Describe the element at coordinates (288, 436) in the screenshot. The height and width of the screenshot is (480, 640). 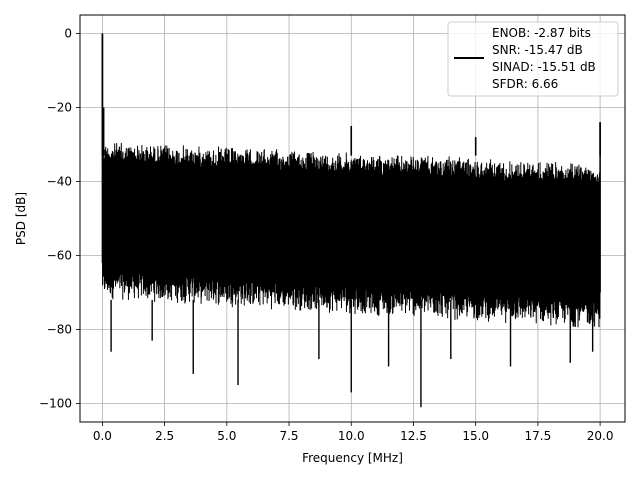
I see `x-tick-label: 7.5` at that location.